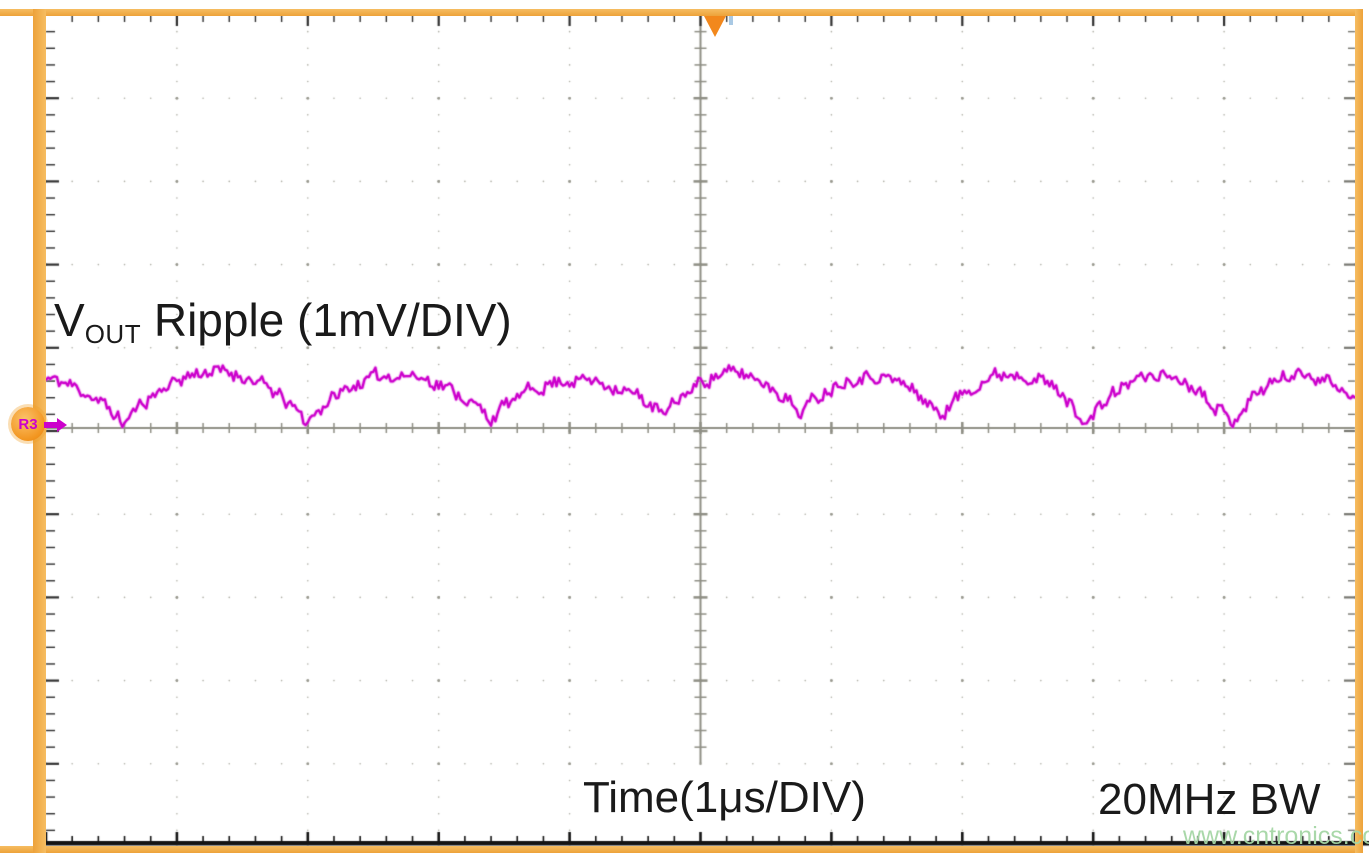  What do you see at coordinates (1276, 836) in the screenshot?
I see `watermark-text: www.cntronics.com` at bounding box center [1276, 836].